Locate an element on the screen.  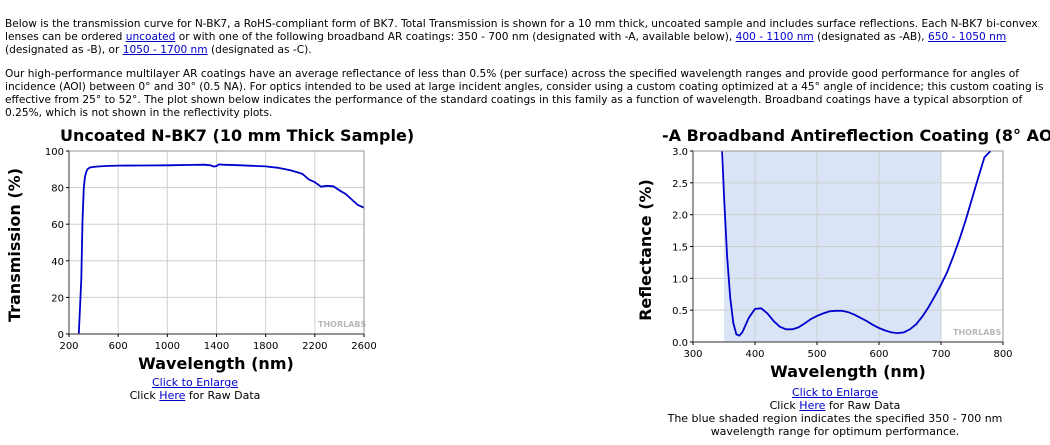
right-y-tick-label: 1.5 is located at coordinates (680, 248).